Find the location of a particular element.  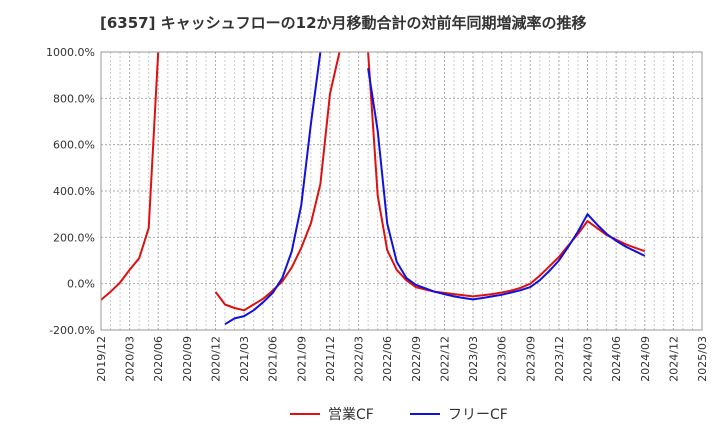

legend-swatch-free-cf is located at coordinates (425, 414).